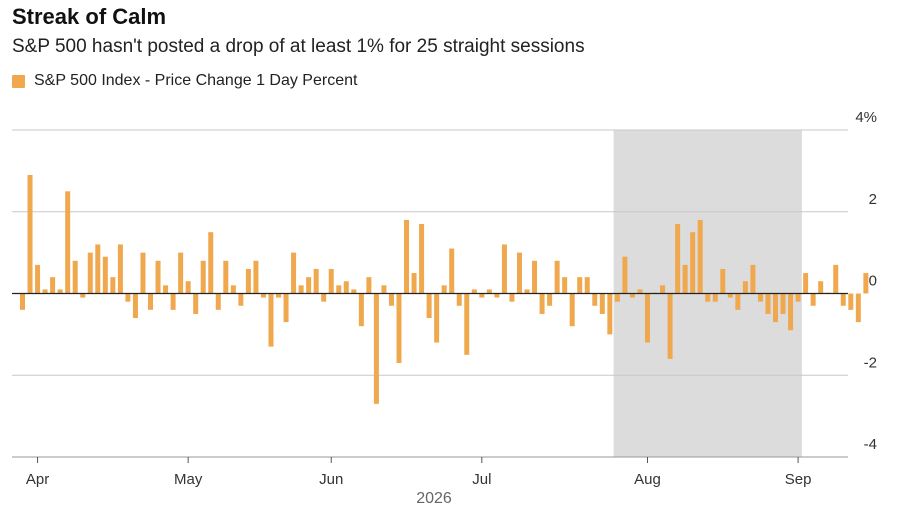 This screenshot has height=510, width=900. Describe the element at coordinates (89, 16) in the screenshot. I see `chart-title: Streak of Calm` at that location.